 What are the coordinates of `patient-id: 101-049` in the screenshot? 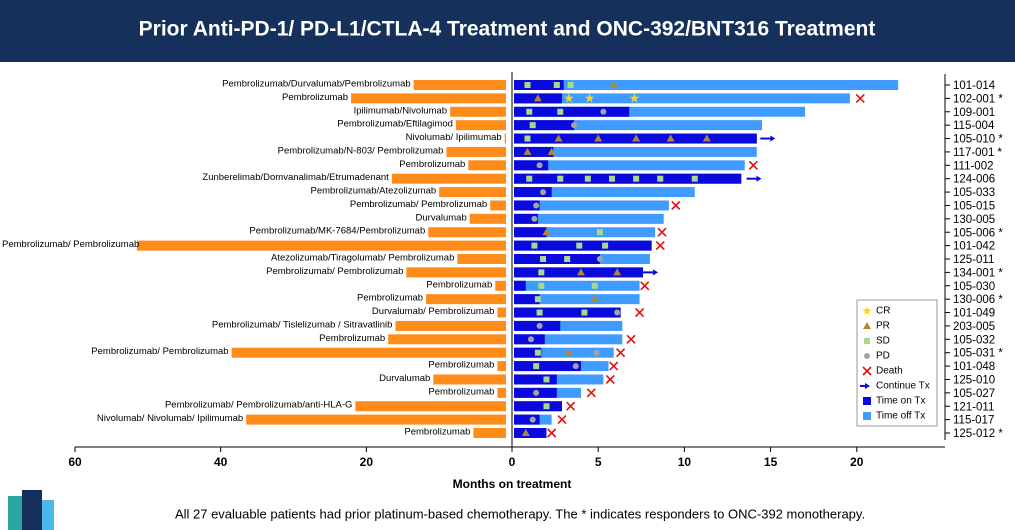 It's located at (974, 314).